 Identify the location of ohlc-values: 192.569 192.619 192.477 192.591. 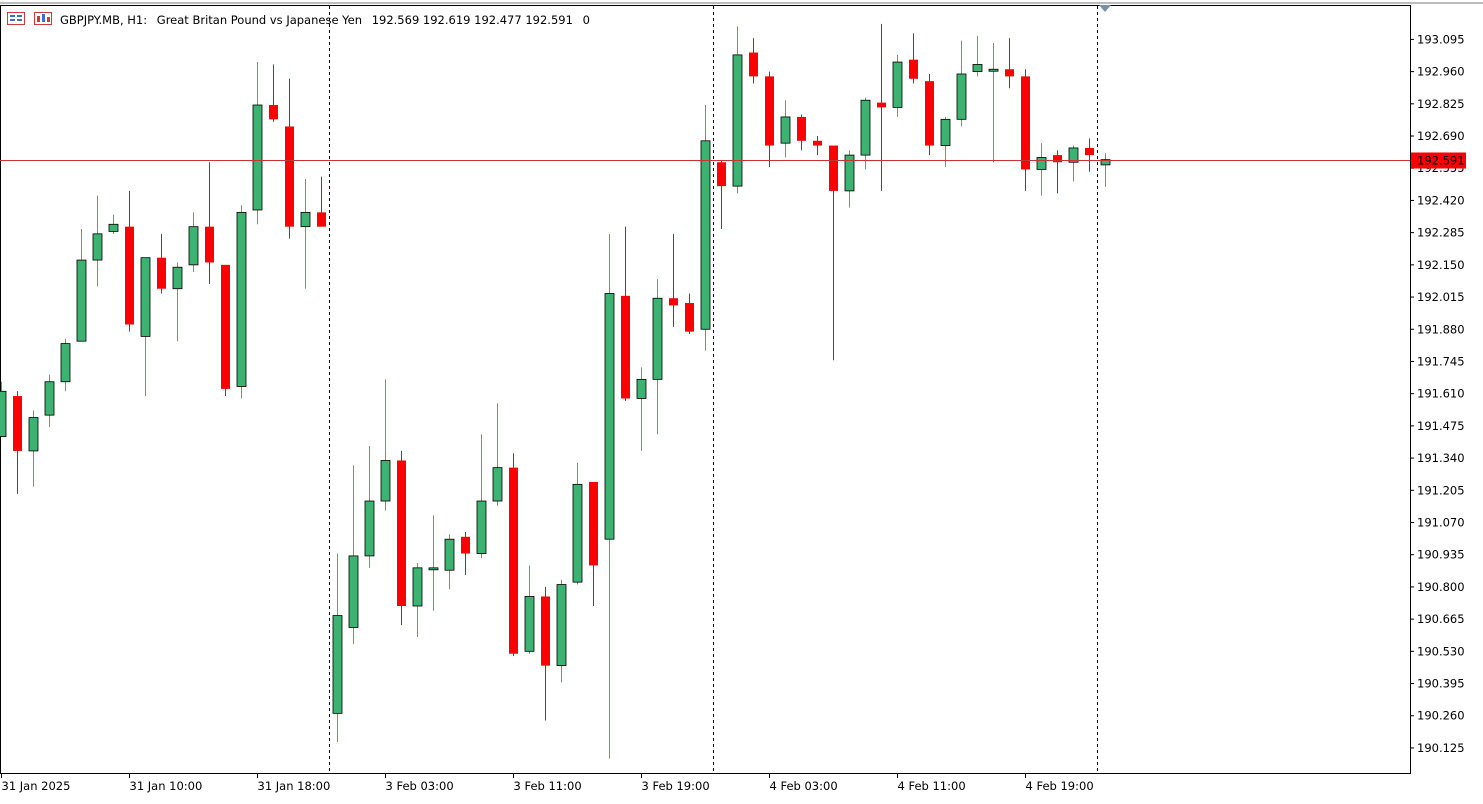
(472, 20).